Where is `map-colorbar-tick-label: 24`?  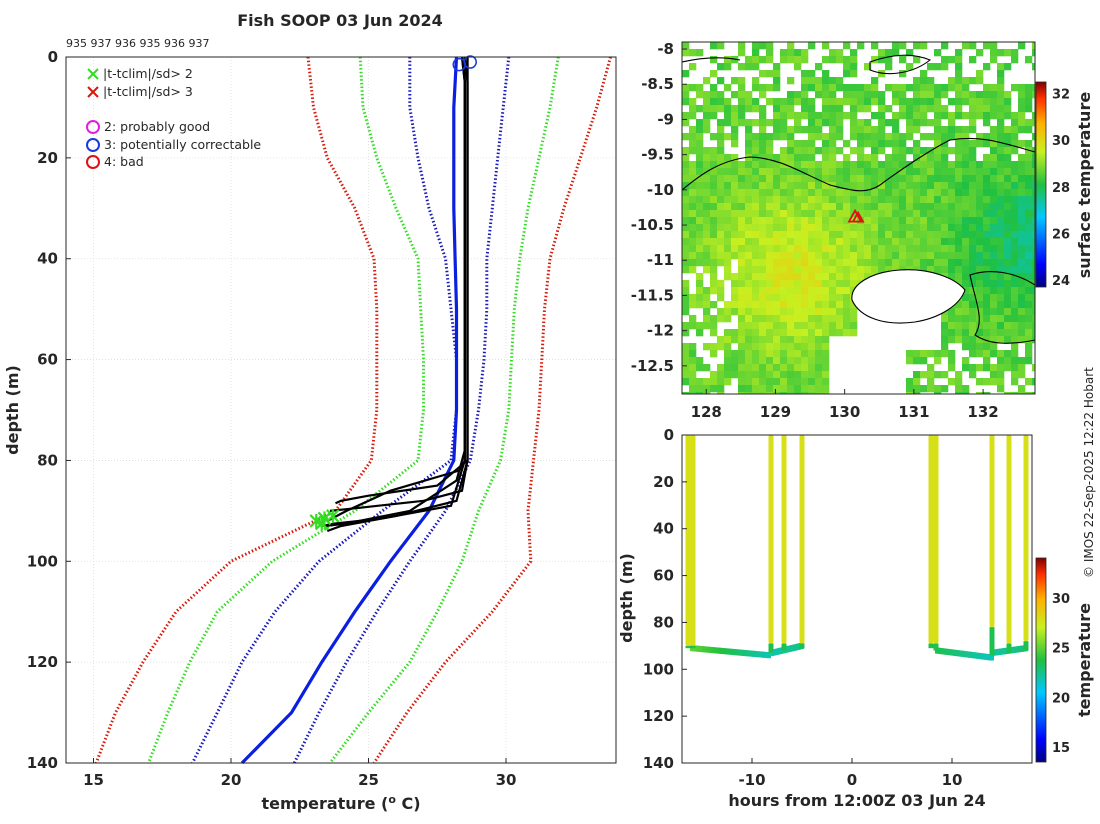 map-colorbar-tick-label: 24 is located at coordinates (1061, 281).